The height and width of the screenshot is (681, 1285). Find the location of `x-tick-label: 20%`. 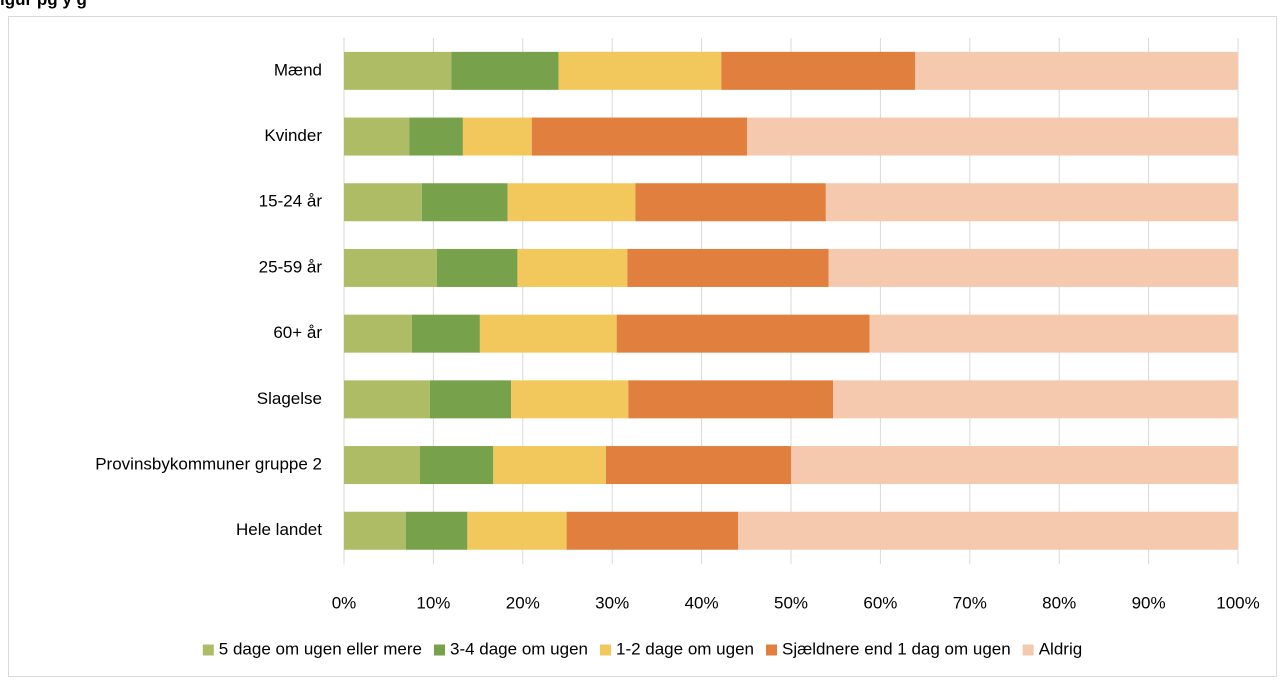

x-tick-label: 20% is located at coordinates (523, 602).